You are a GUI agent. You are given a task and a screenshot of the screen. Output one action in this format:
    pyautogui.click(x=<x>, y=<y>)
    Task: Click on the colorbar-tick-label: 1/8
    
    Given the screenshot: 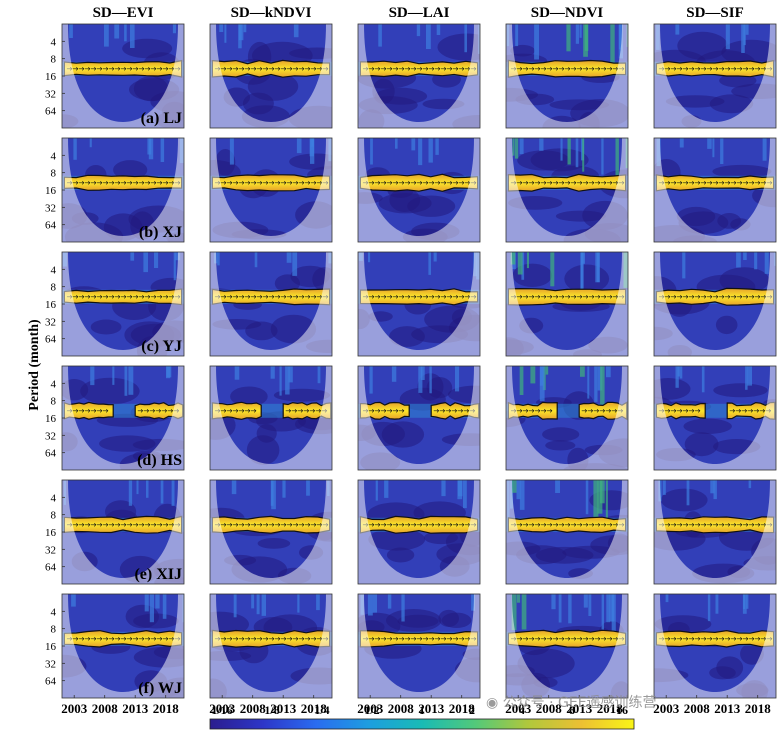 What is the action you would take?
    pyautogui.click(x=271, y=710)
    